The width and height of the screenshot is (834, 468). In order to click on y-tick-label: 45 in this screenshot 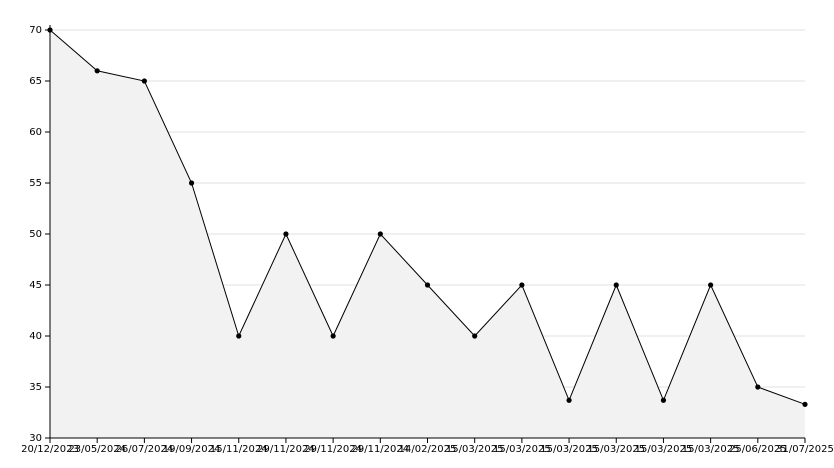, I will do `click(35, 285)`.